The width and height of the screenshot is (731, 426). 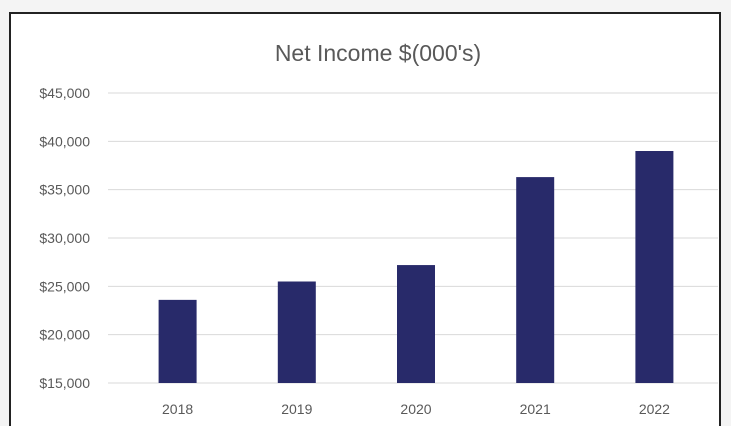 I want to click on bar-2020, so click(x=416, y=324).